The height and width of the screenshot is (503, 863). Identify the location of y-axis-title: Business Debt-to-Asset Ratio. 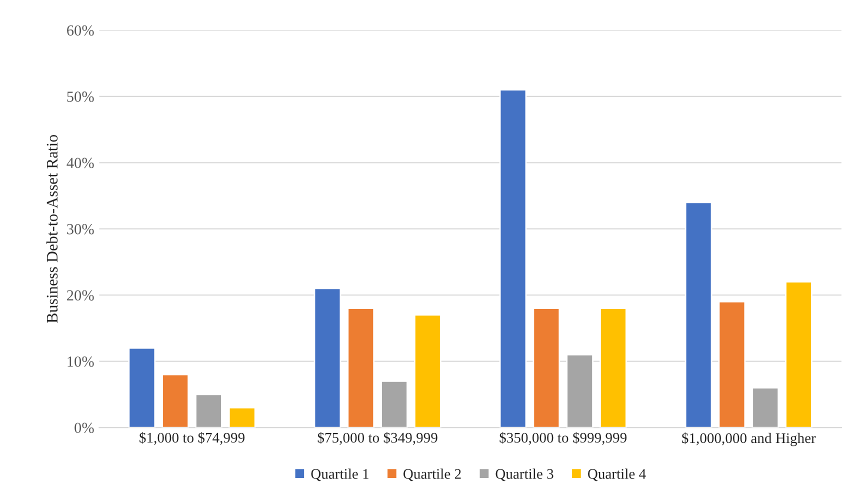
(52, 228).